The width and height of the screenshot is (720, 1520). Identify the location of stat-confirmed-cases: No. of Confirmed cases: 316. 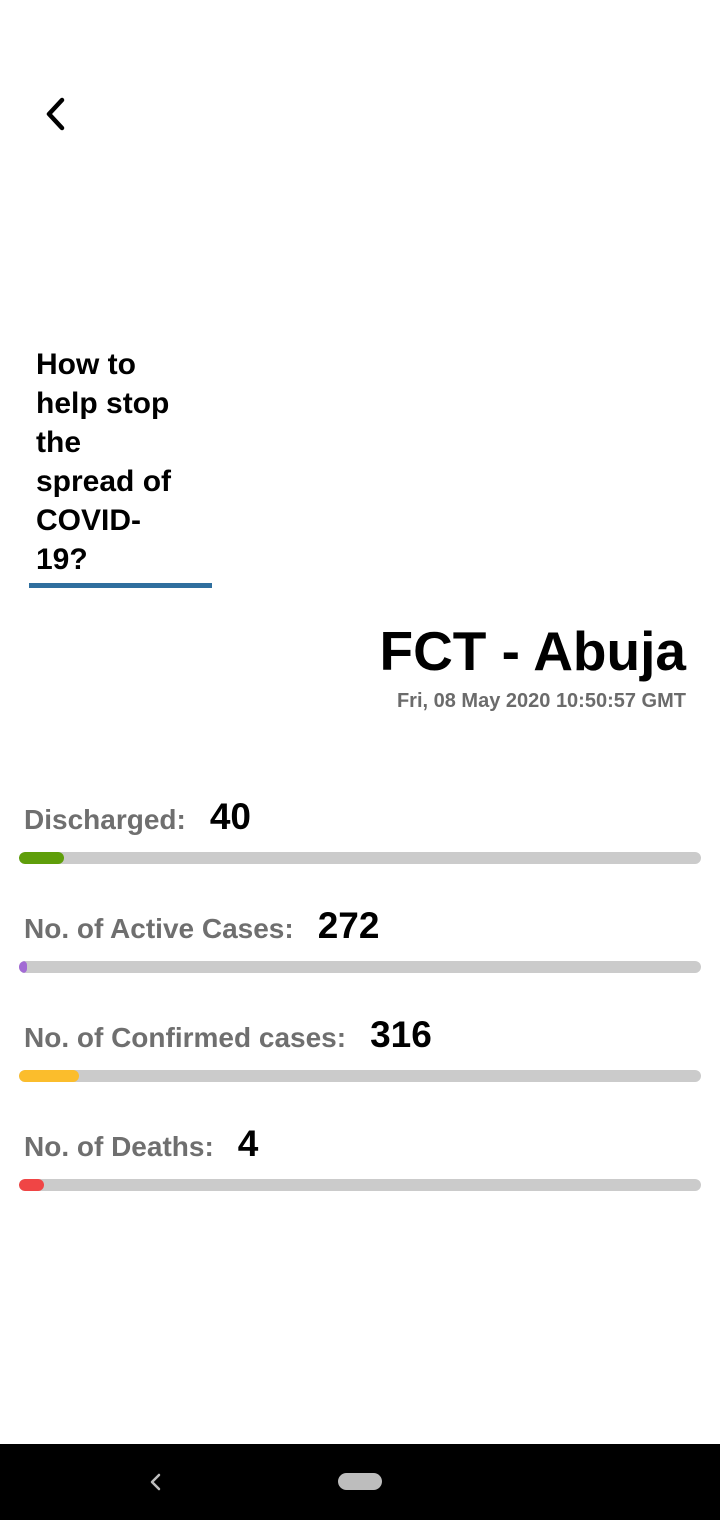
(360, 1048).